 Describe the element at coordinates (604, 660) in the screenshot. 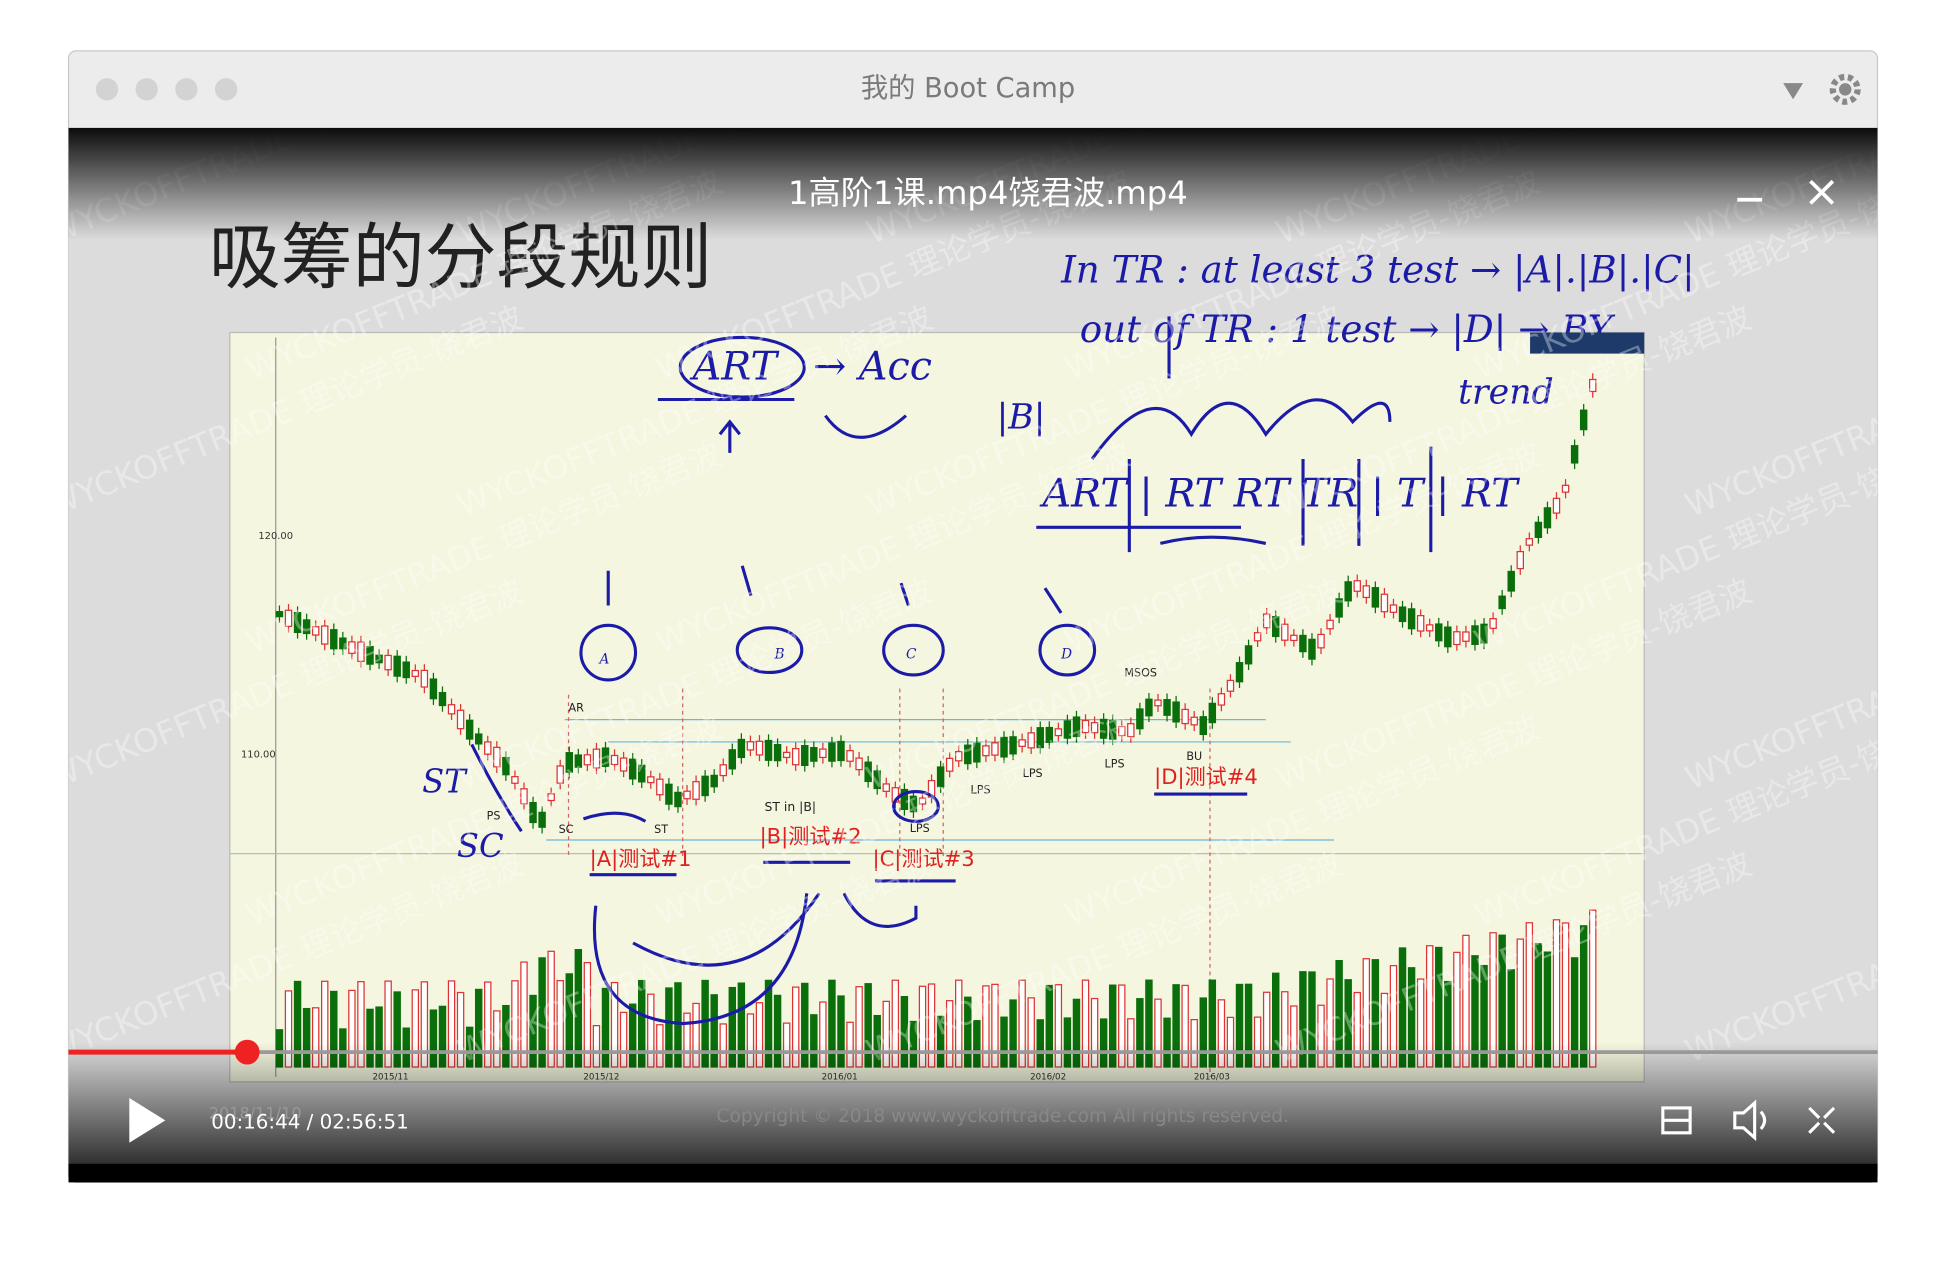

I see `circle-label: A` at that location.